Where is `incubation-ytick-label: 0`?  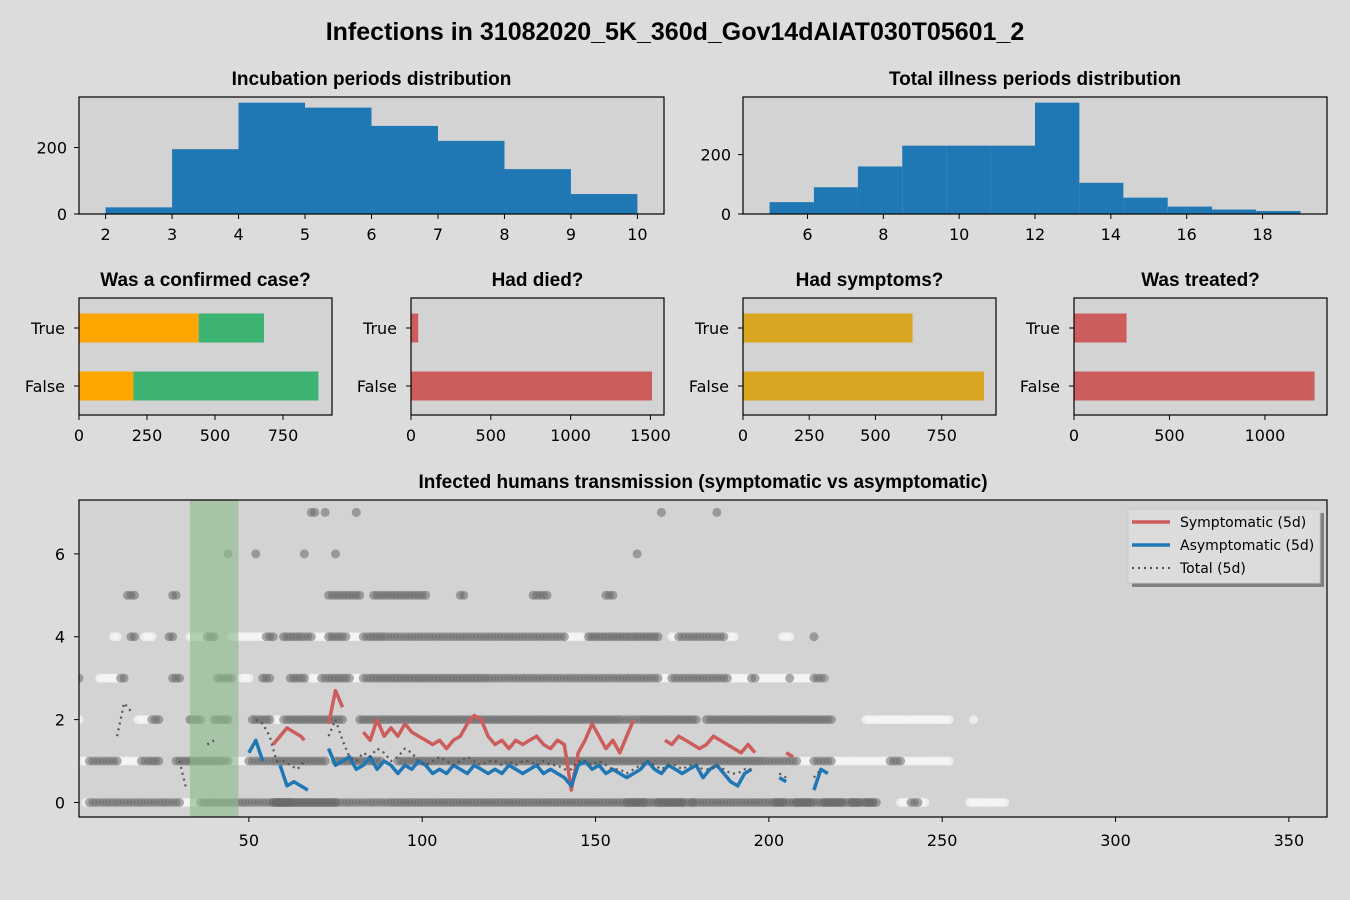
incubation-ytick-label: 0 is located at coordinates (62, 214).